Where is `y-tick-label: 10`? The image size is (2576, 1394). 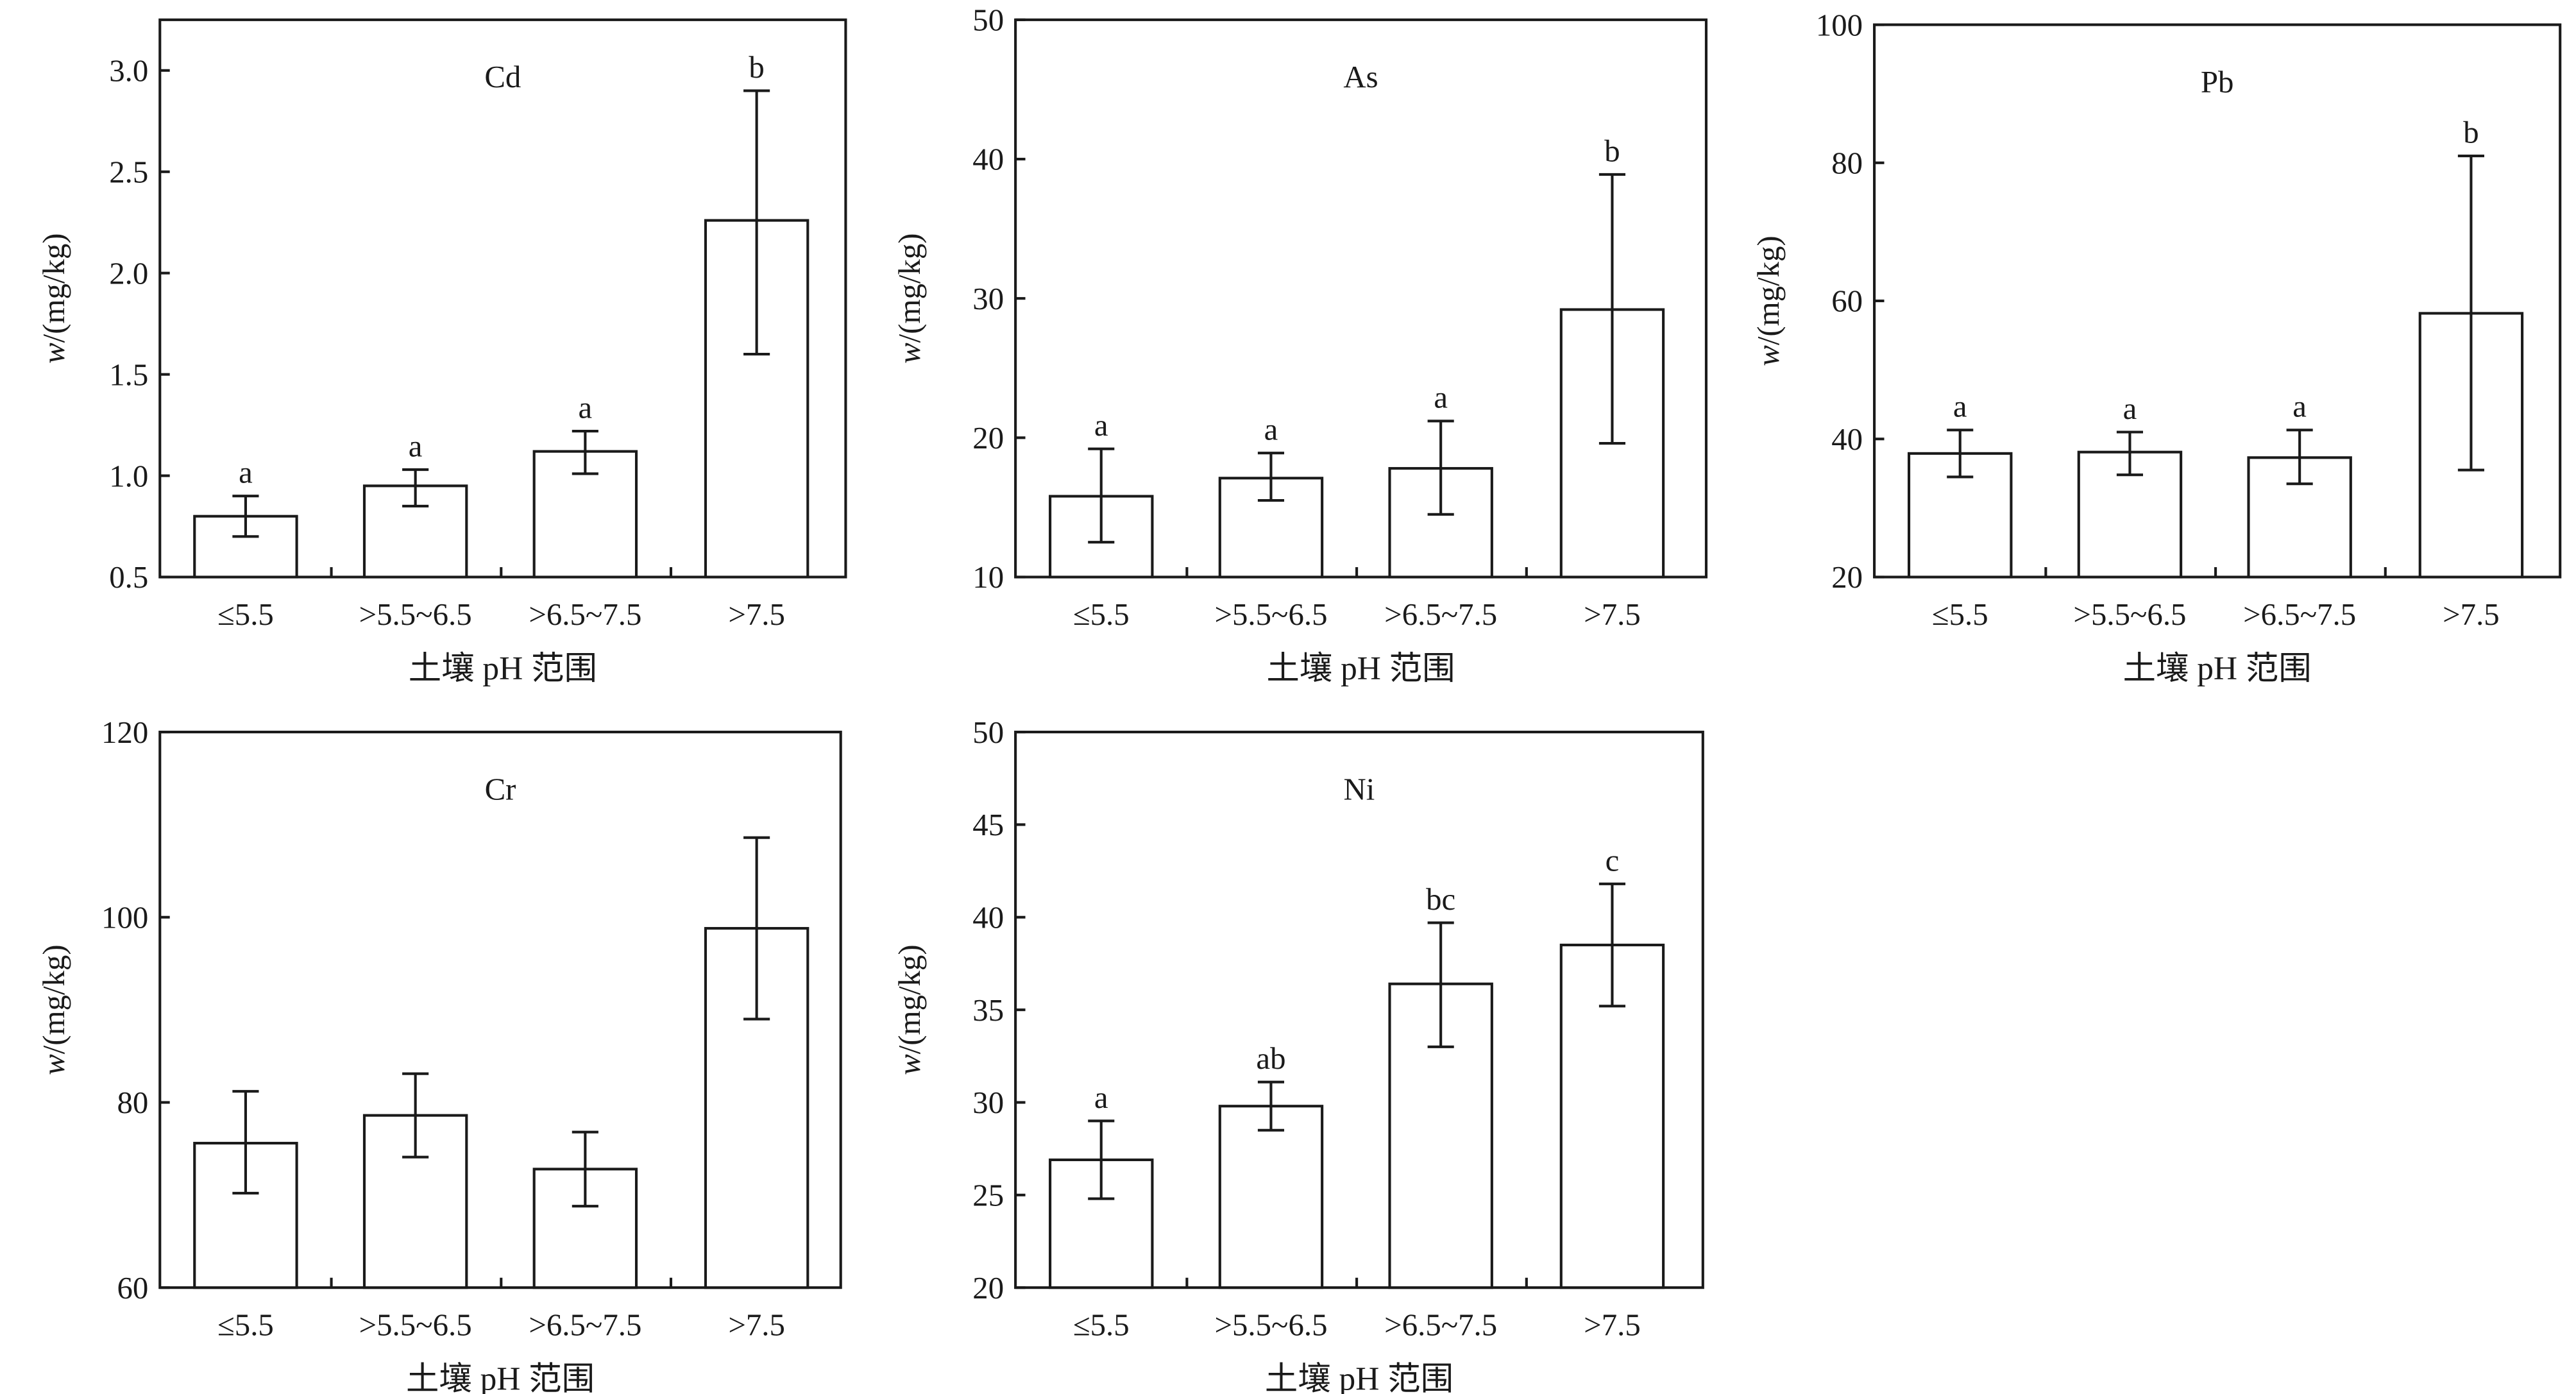
y-tick-label: 10 is located at coordinates (988, 577).